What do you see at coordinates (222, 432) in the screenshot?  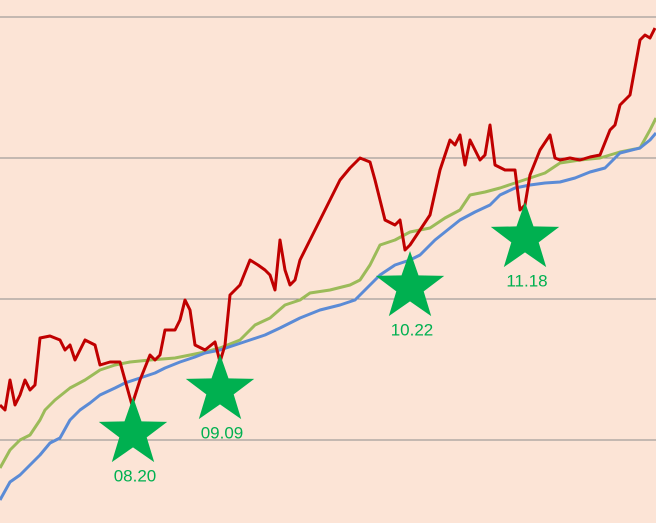 I see `annotation-label: 09.09` at bounding box center [222, 432].